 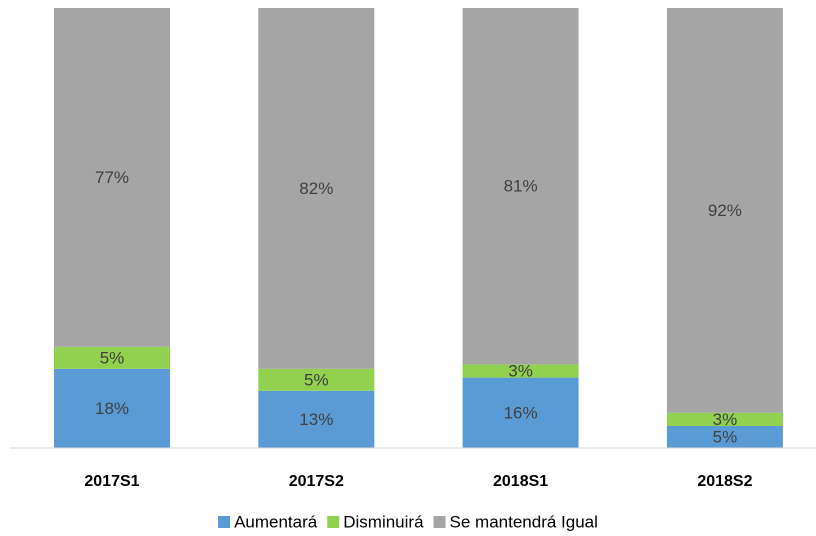 I want to click on data-label: 81%, so click(x=521, y=186).